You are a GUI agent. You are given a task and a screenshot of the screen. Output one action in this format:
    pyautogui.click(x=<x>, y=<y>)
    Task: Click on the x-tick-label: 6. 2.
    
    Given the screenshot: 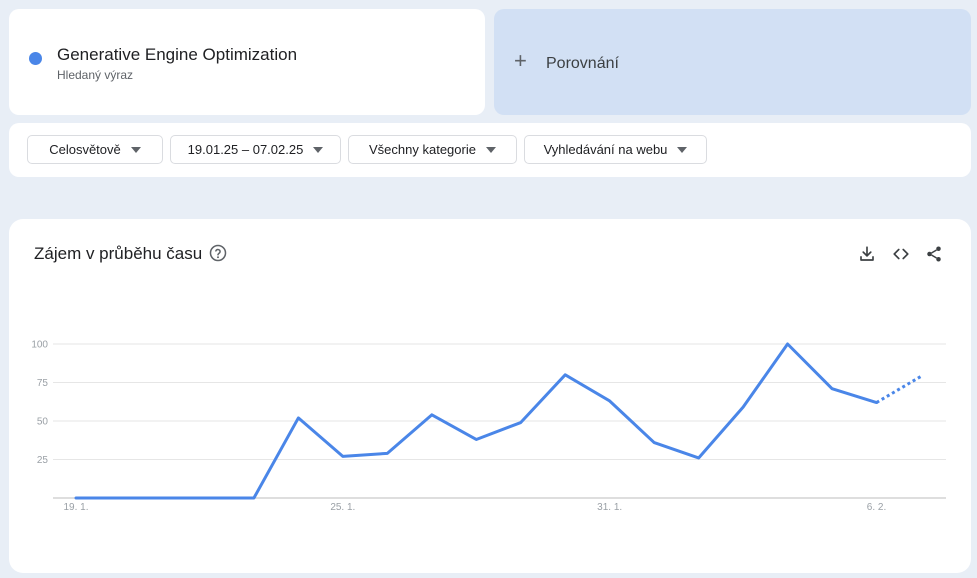 What is the action you would take?
    pyautogui.click(x=876, y=507)
    